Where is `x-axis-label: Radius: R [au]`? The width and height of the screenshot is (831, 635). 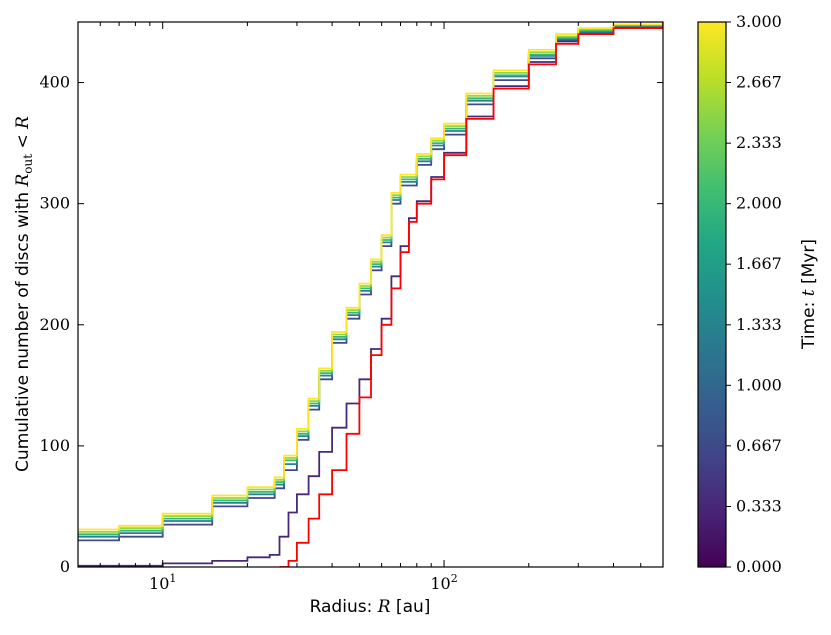 x-axis-label: Radius: R [au] is located at coordinates (370, 607).